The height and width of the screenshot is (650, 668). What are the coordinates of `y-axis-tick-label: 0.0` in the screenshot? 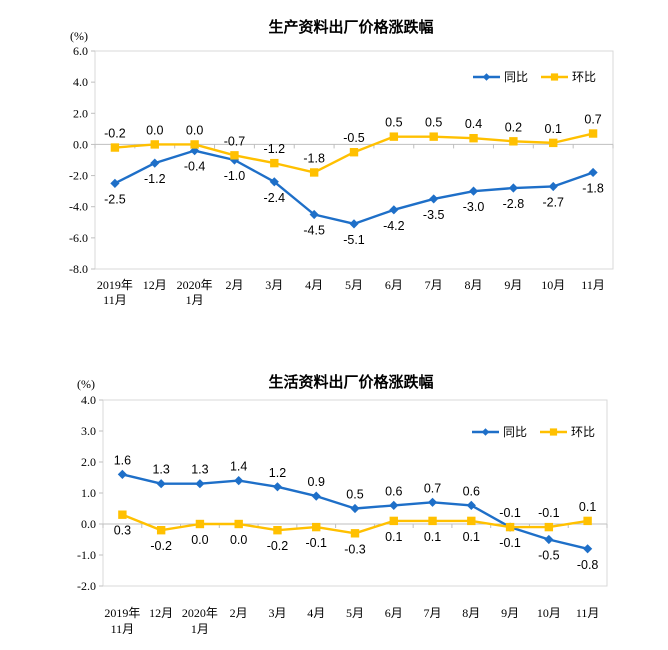 It's located at (80, 144).